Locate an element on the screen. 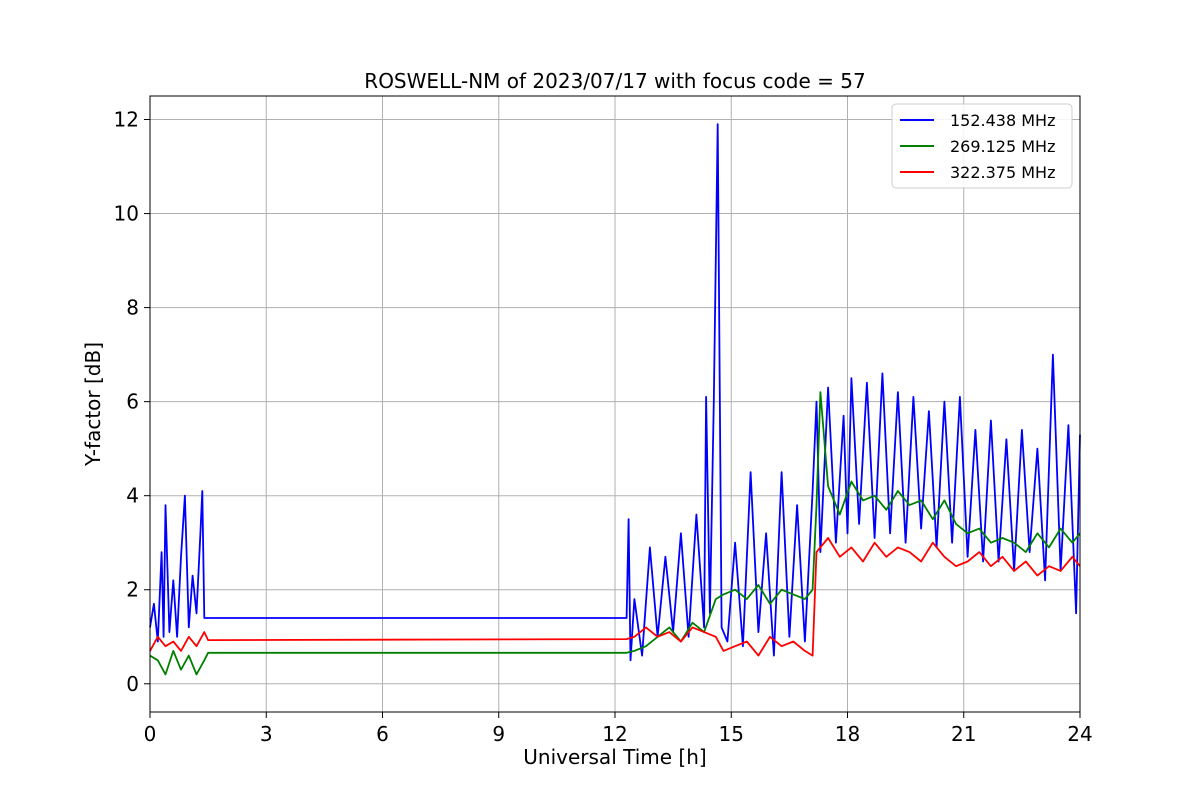  y-tick-label: 6 is located at coordinates (132, 402).